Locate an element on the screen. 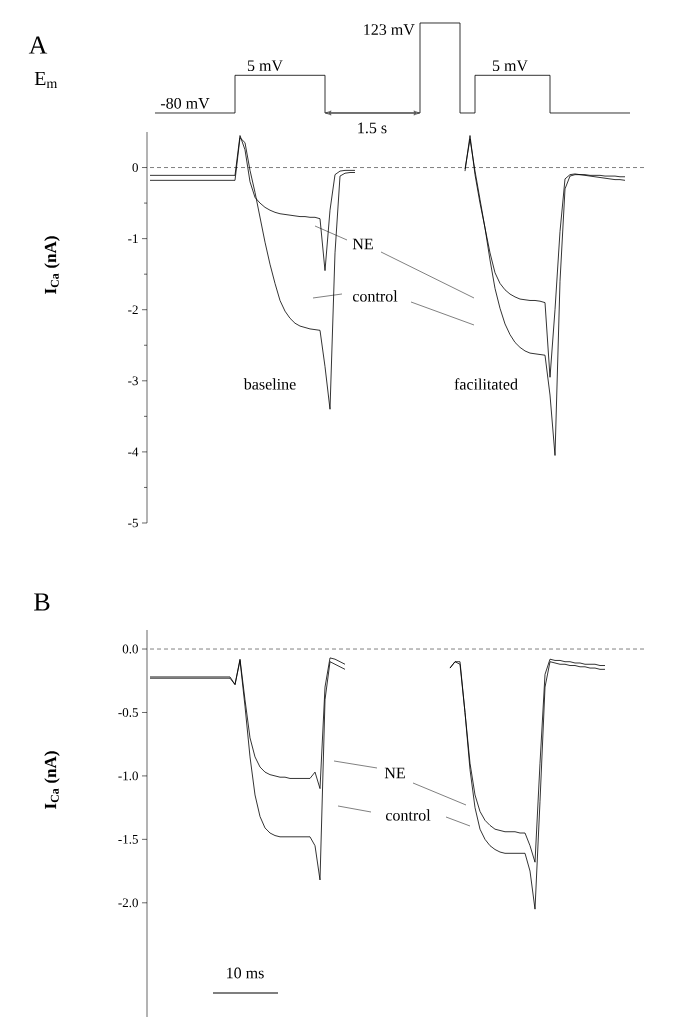 Image resolution: width=673 pixels, height=1027 pixels. annotation: facilitated is located at coordinates (486, 384).